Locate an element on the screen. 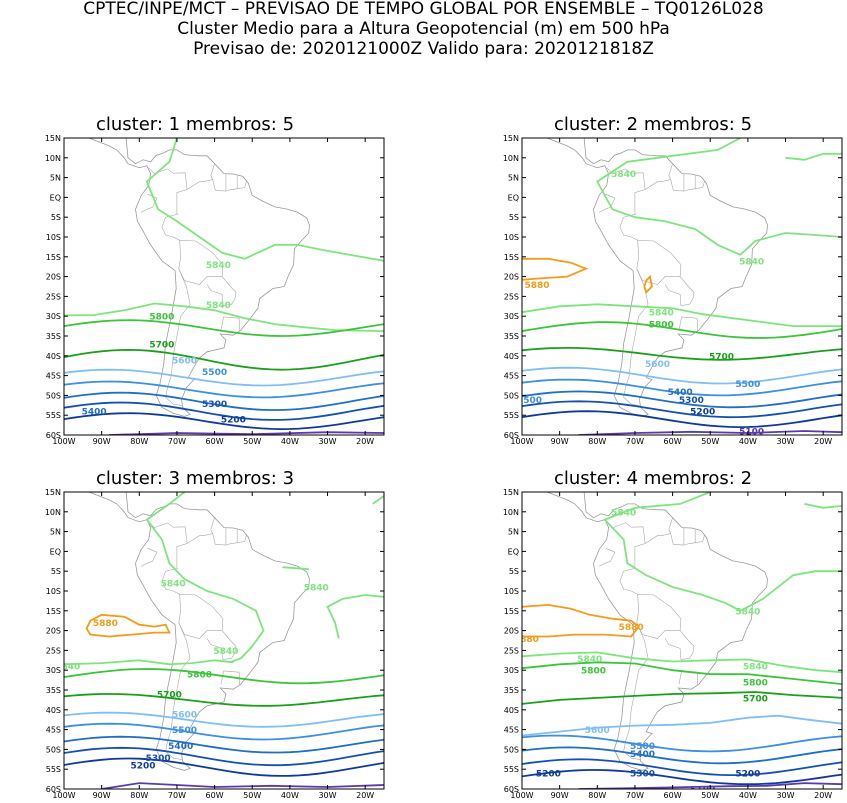 Image resolution: width=847 pixels, height=803 pixels. lat-label: 25S is located at coordinates (53, 650).